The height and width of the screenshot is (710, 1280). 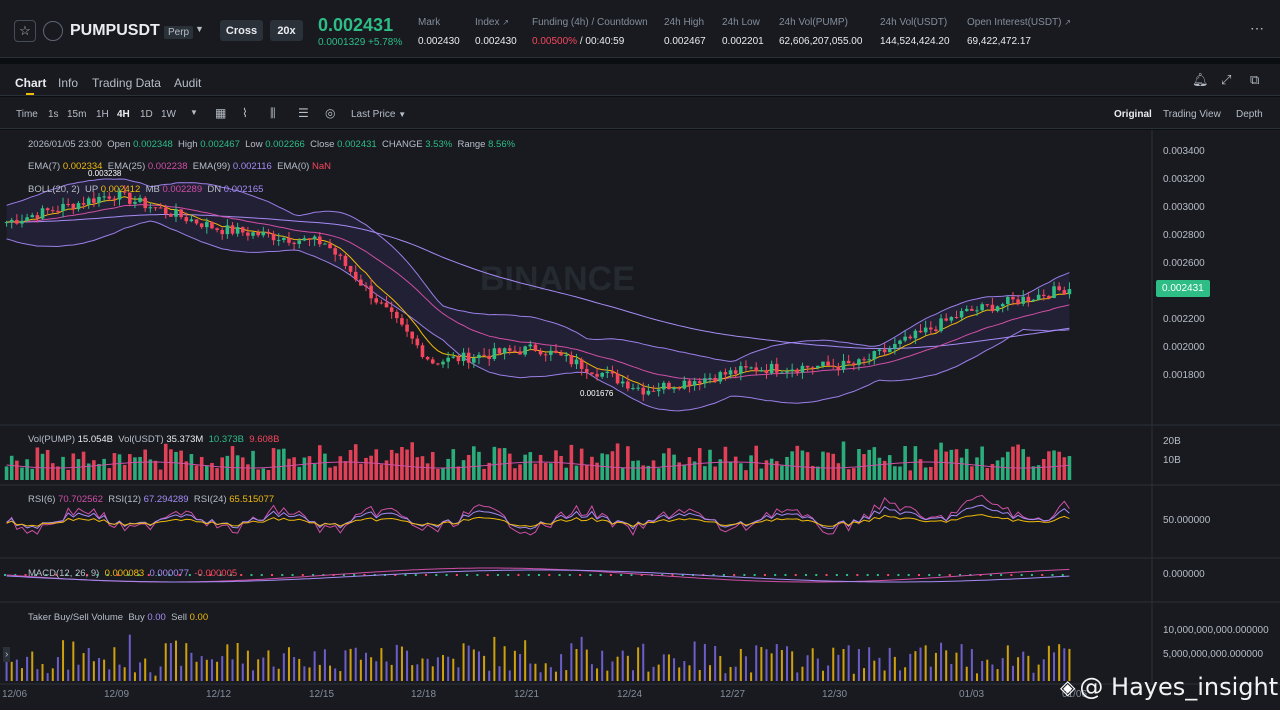 What do you see at coordinates (1255, 79) in the screenshot?
I see `popout-icon: ⧉` at bounding box center [1255, 79].